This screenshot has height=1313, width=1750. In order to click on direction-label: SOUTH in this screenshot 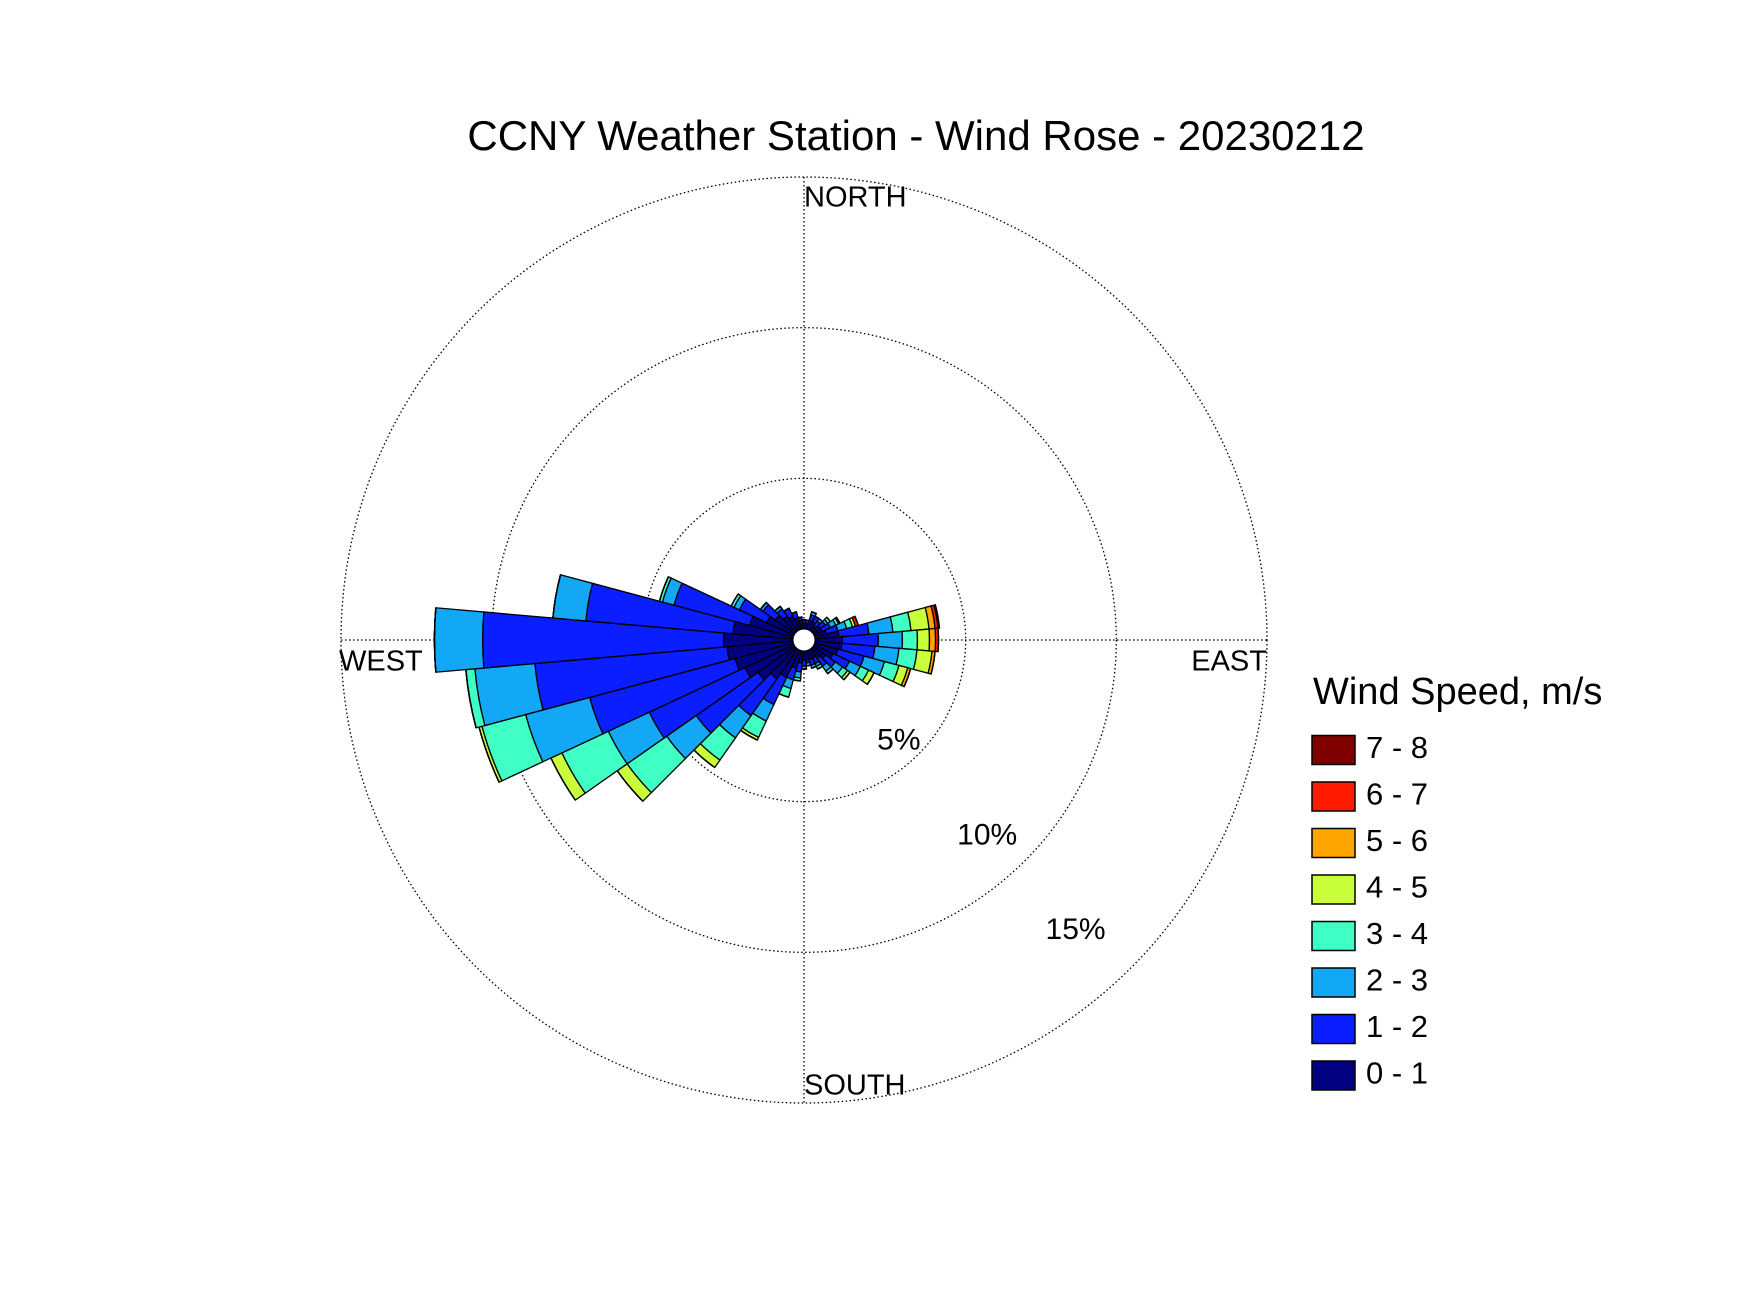, I will do `click(855, 1086)`.